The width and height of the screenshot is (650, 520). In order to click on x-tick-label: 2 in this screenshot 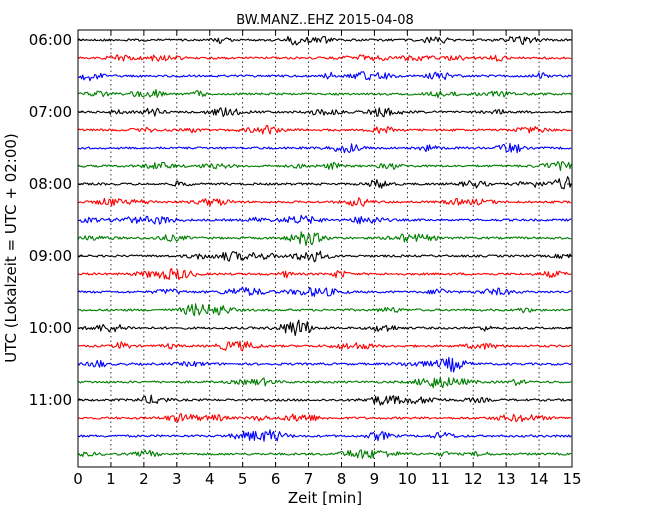, I will do `click(144, 479)`.